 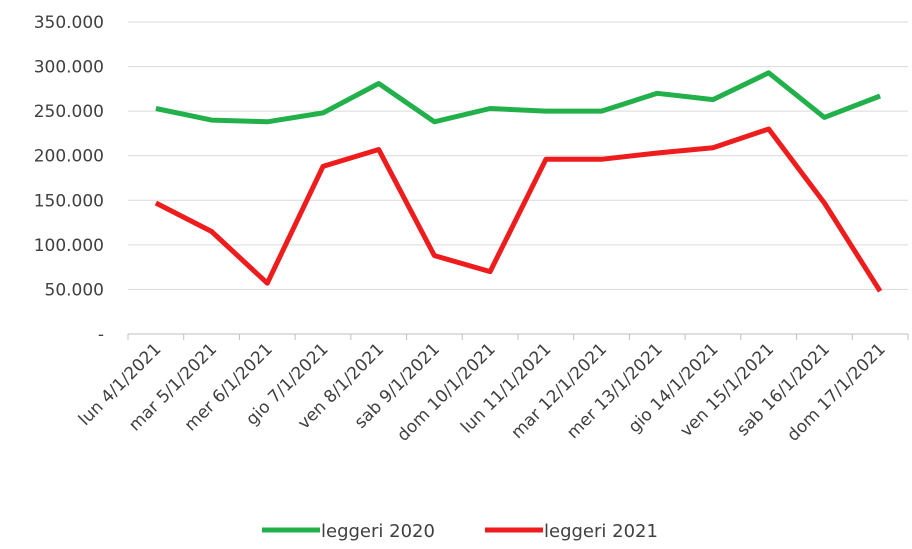 I want to click on legend-label: leggeri 2020, so click(x=378, y=531).